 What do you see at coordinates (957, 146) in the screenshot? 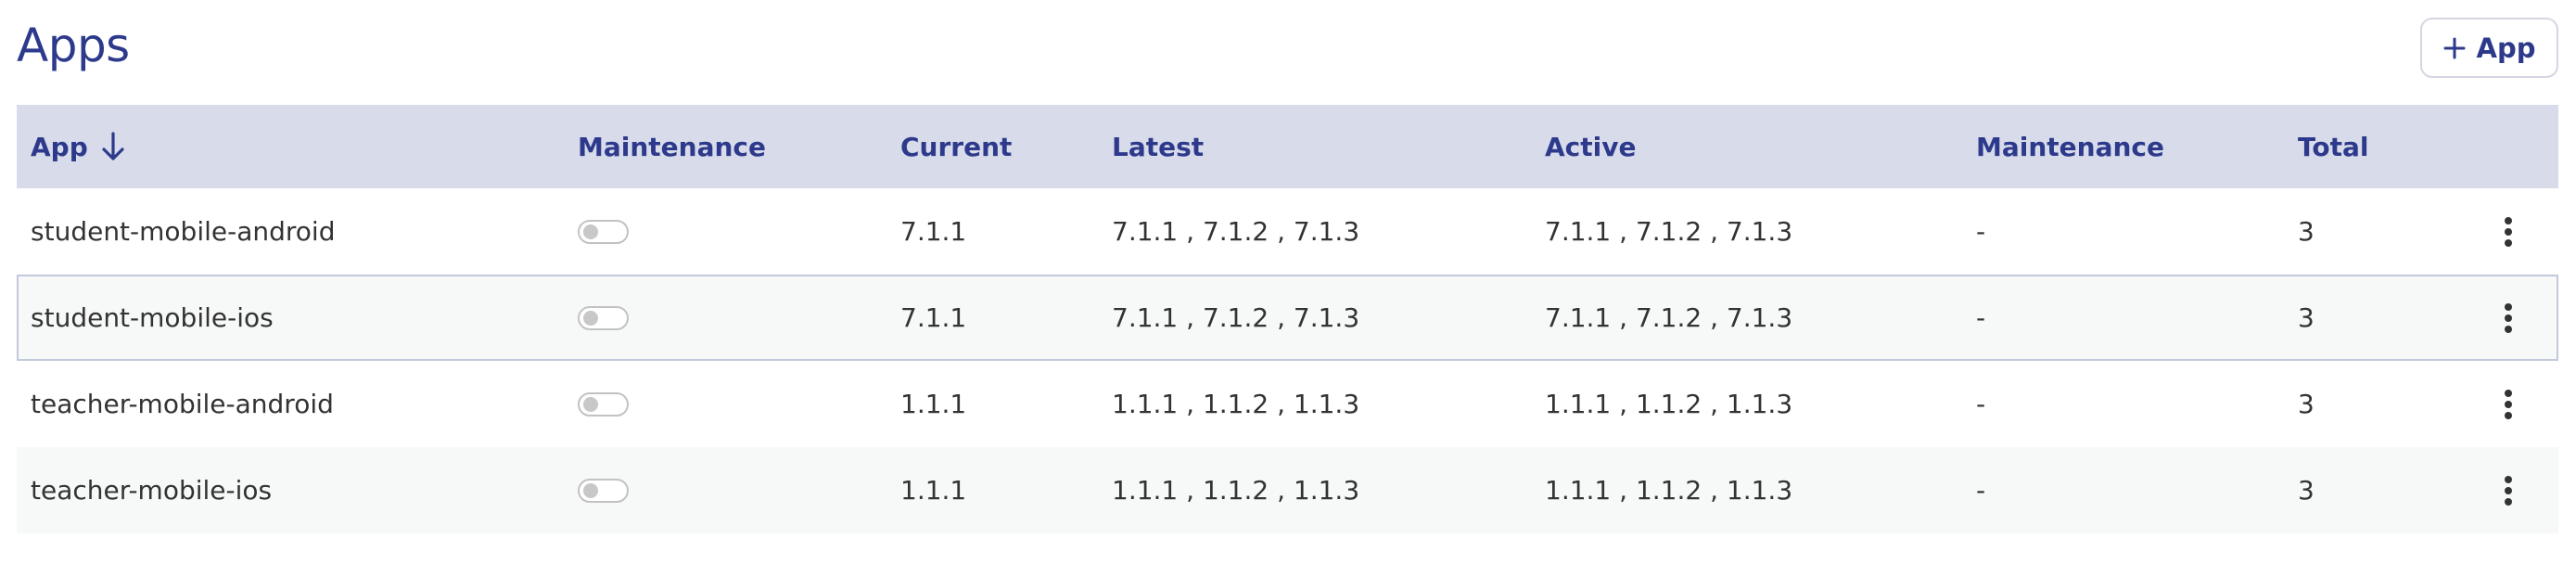
I see `column-header-current: Current` at bounding box center [957, 146].